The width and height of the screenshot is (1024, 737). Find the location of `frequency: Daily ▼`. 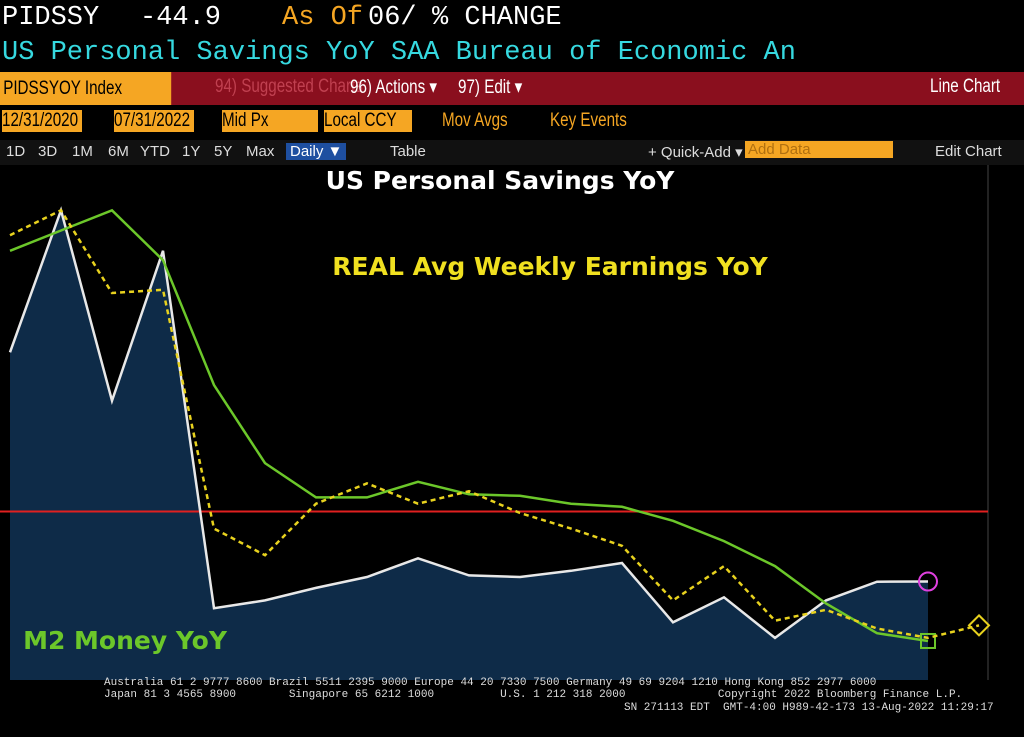

frequency: Daily ▼ is located at coordinates (316, 151).